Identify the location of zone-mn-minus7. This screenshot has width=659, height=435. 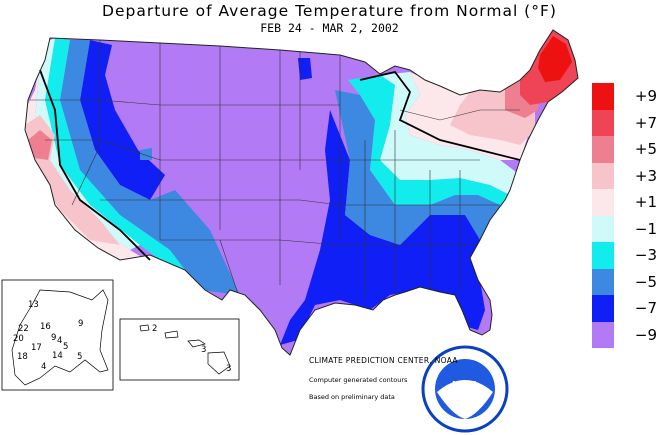
(305, 69).